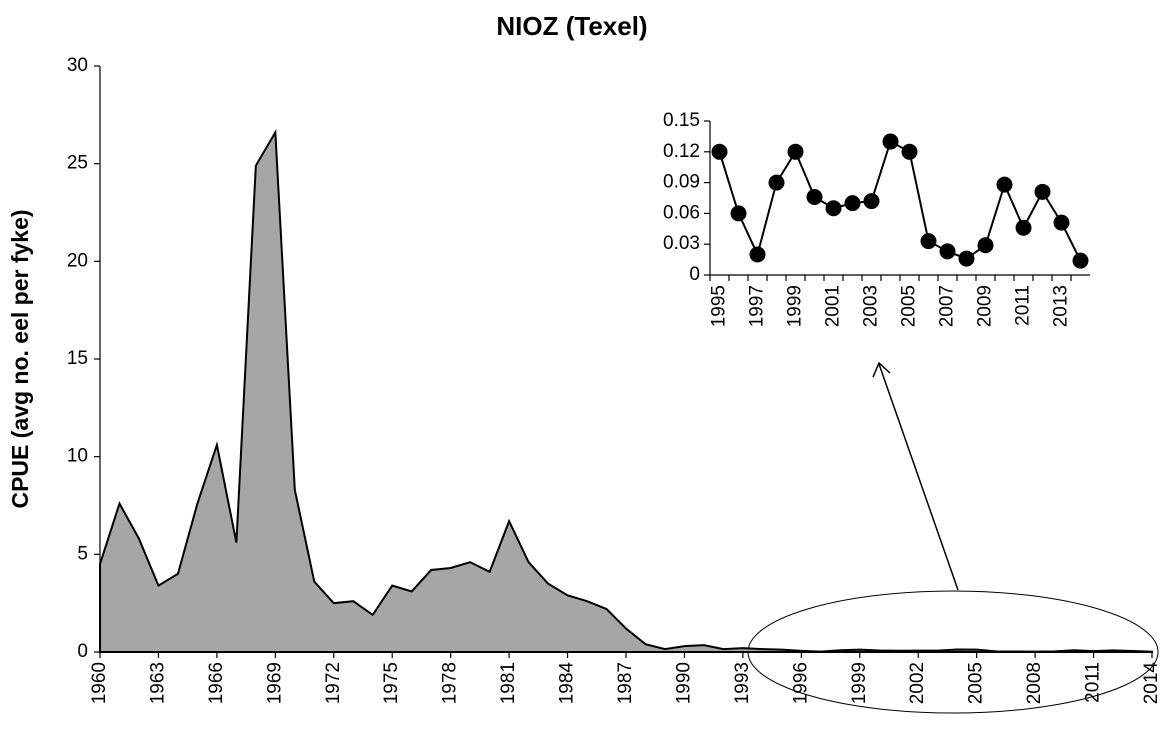  I want to click on x-tick-label: 1984, so click(567, 683).